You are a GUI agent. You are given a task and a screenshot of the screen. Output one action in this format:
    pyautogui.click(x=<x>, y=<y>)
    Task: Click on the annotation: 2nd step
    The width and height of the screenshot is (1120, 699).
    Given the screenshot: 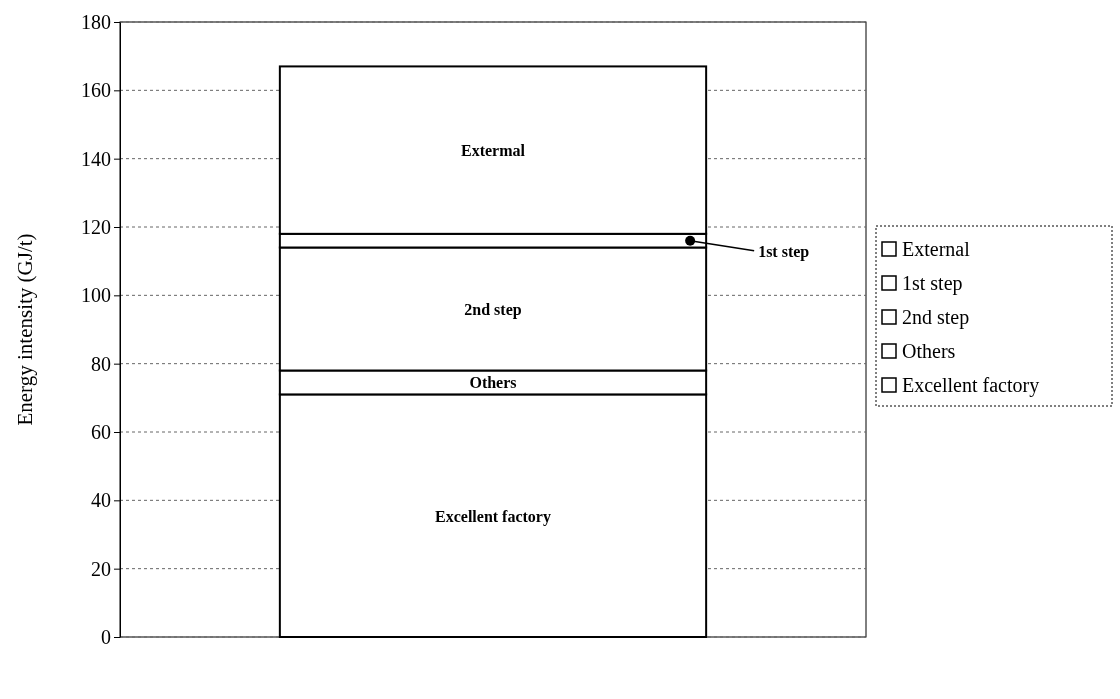 What is the action you would take?
    pyautogui.click(x=493, y=310)
    